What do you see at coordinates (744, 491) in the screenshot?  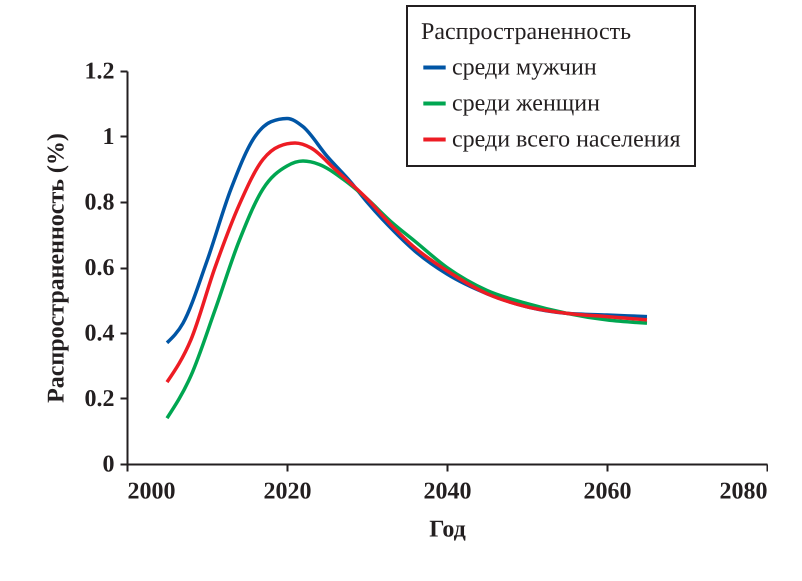 I see `x-tick-label: 2080` at bounding box center [744, 491].